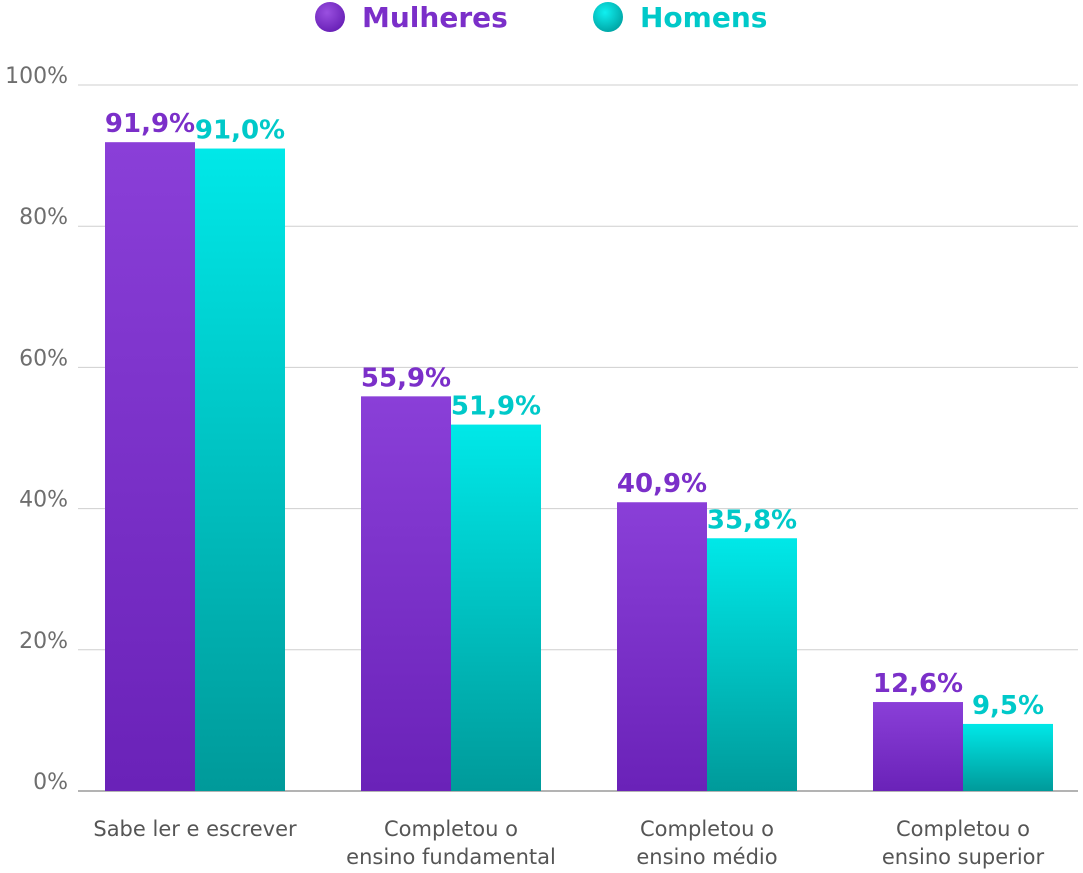  Describe the element at coordinates (43, 500) in the screenshot. I see `y-tick-label: 40%` at that location.